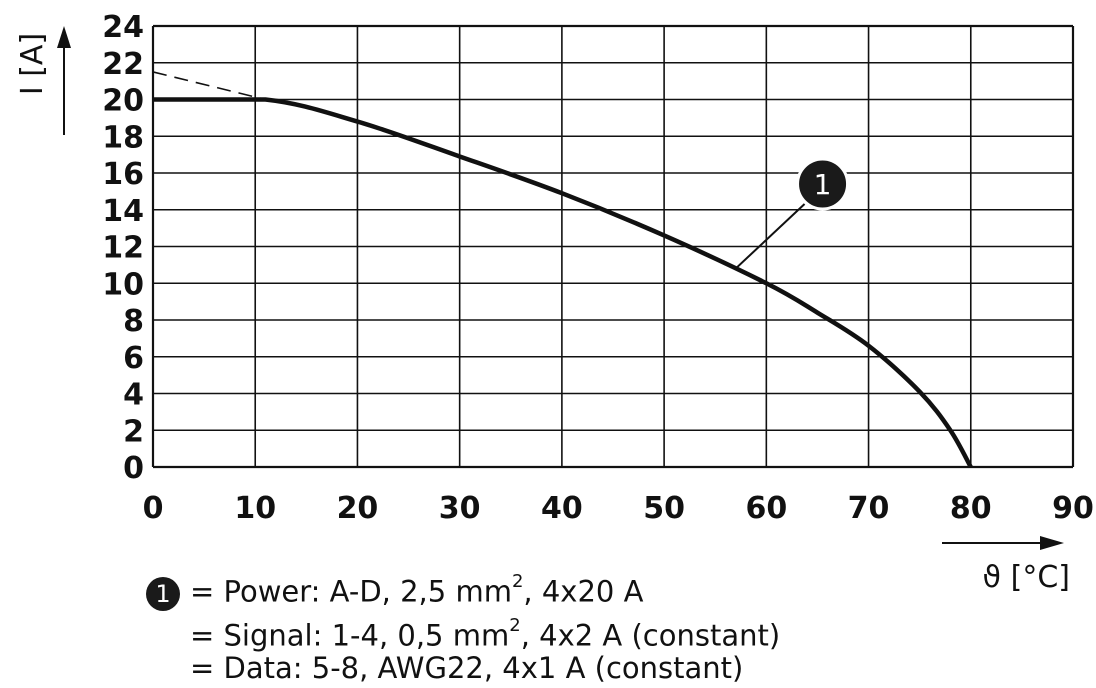  I want to click on y-axis-arrowhead, so click(64, 37).